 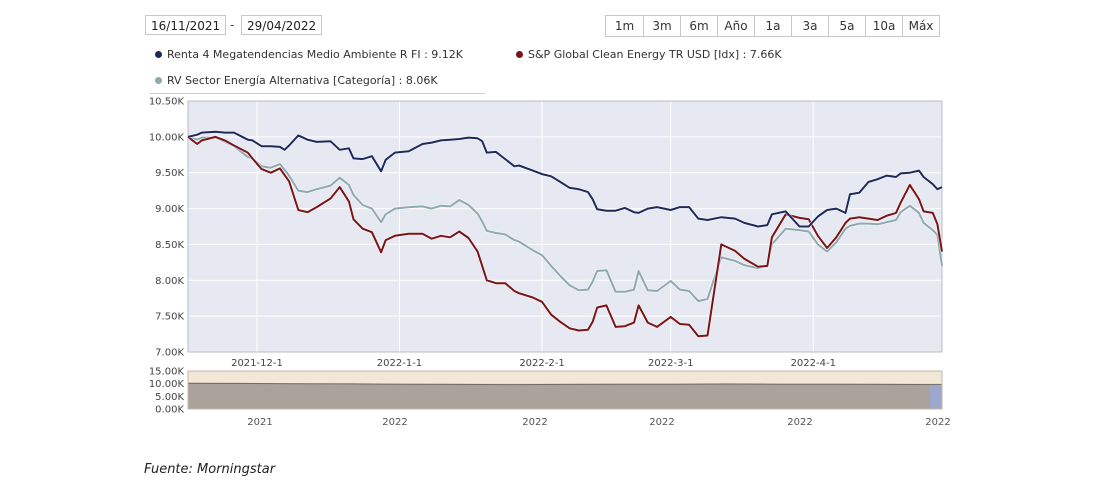 I want to click on legend-marker-fund, so click(x=158, y=54).